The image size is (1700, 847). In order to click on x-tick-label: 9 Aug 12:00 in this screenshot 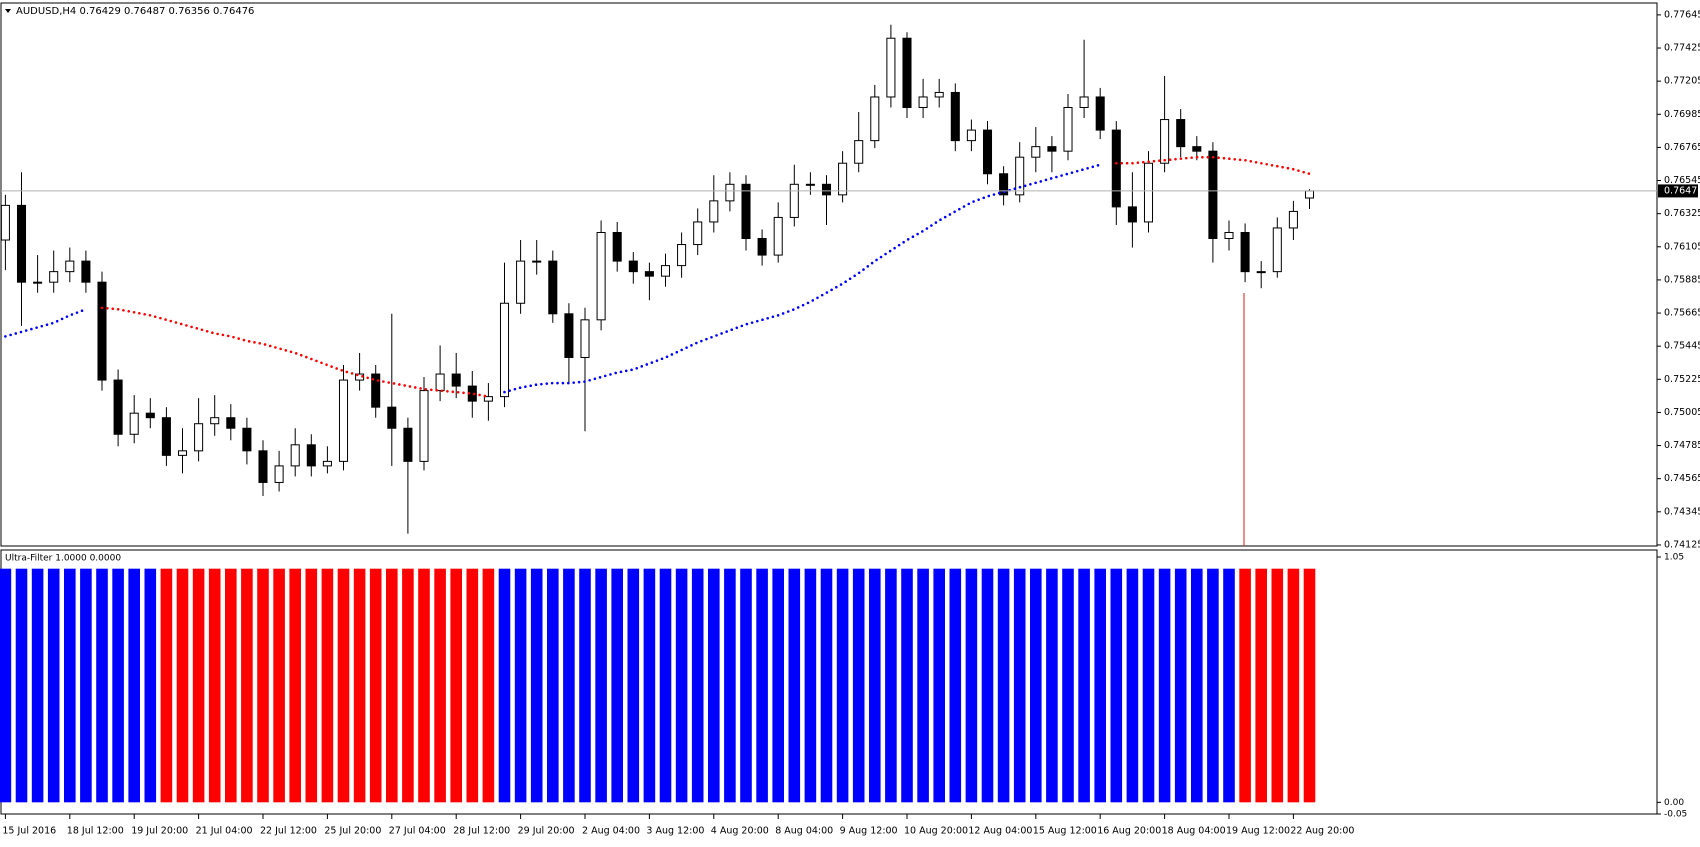, I will do `click(869, 831)`.